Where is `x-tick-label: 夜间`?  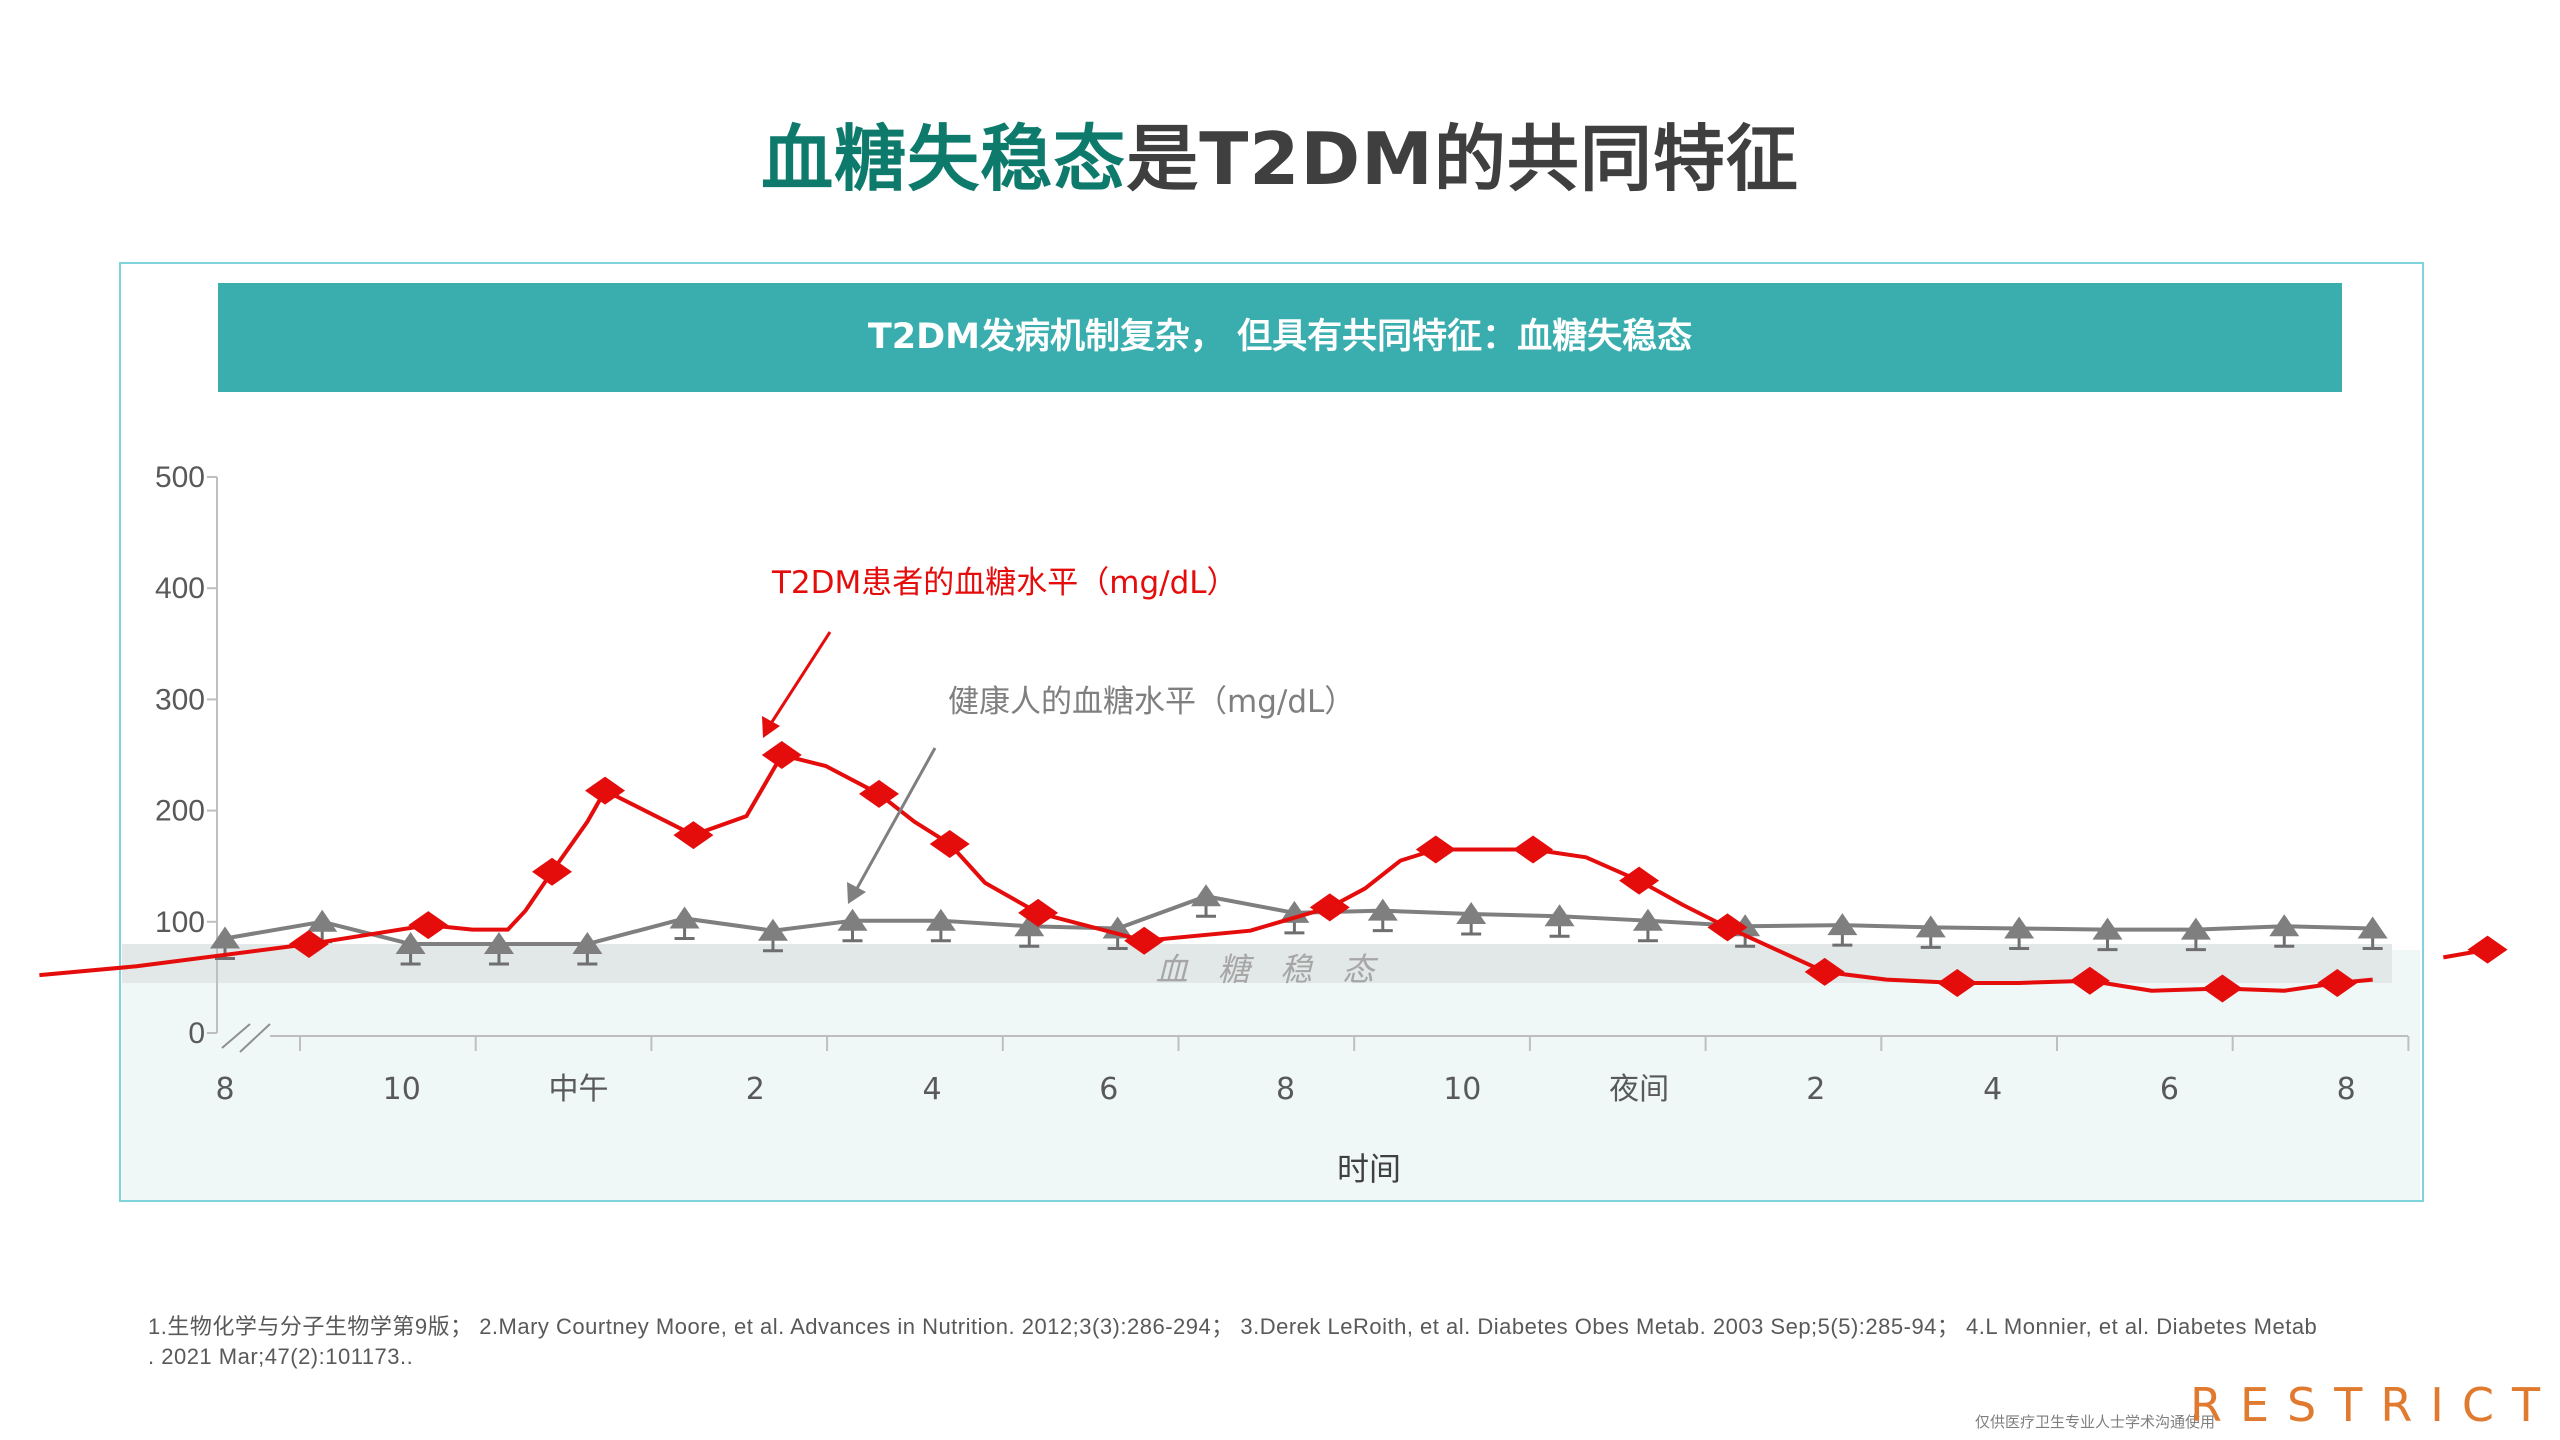 x-tick-label: 夜间 is located at coordinates (1639, 1089).